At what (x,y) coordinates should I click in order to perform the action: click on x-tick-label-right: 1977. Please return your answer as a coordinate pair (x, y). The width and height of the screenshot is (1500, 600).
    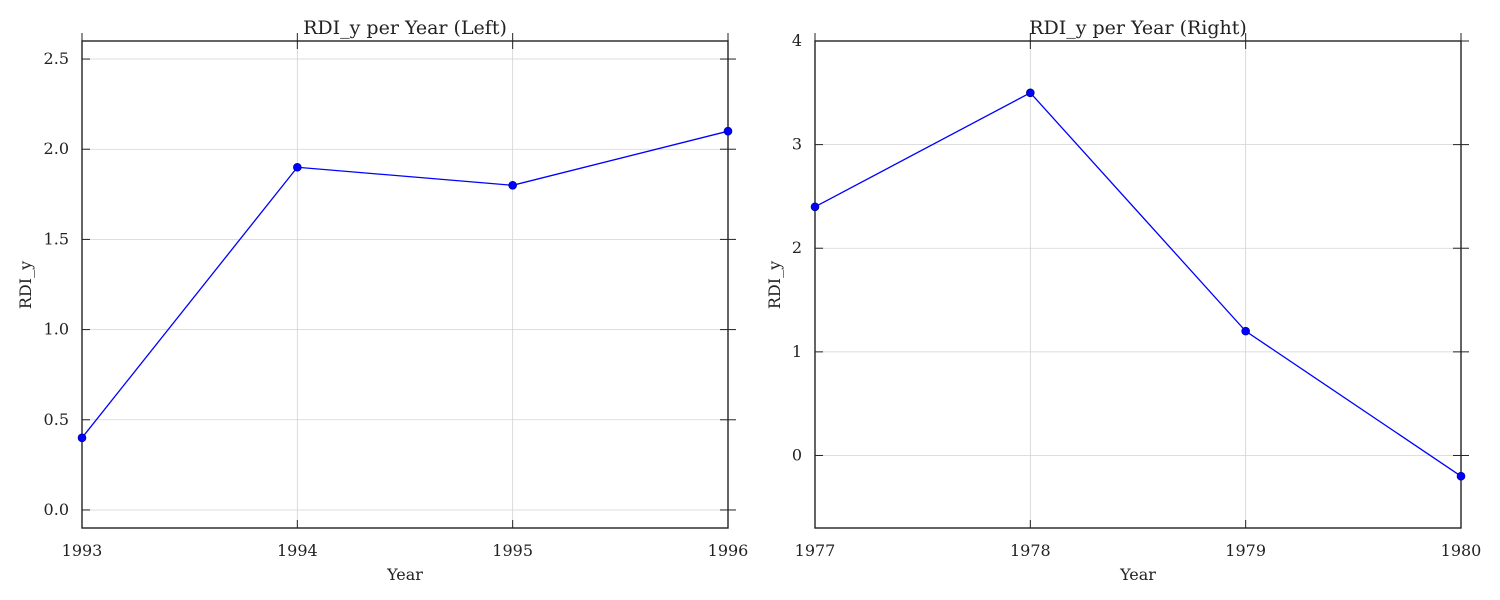
    Looking at the image, I should click on (815, 550).